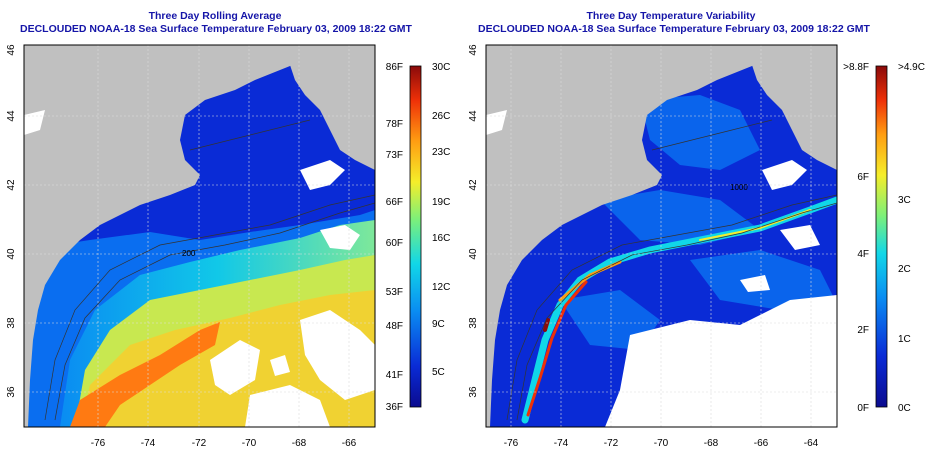  Describe the element at coordinates (473, 323) in the screenshot. I see `right-y-tick: 38` at that location.